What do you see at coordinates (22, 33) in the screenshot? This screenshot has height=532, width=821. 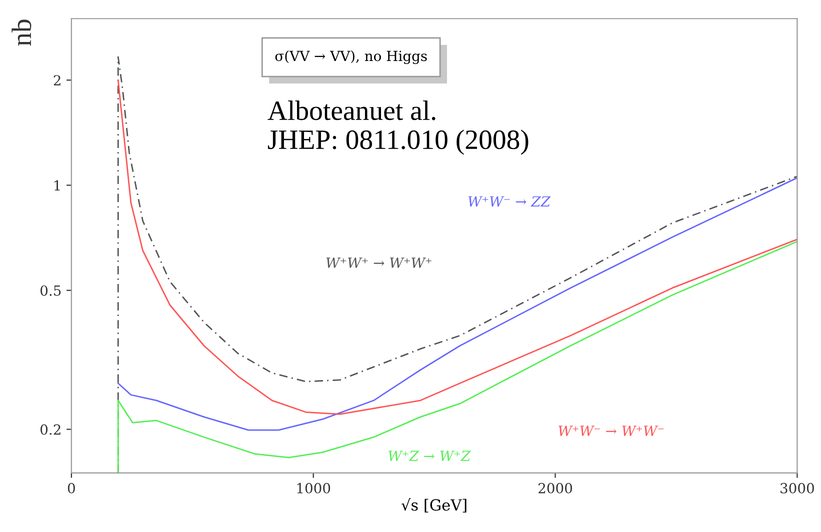 I see `y-axis-title: nb` at bounding box center [22, 33].